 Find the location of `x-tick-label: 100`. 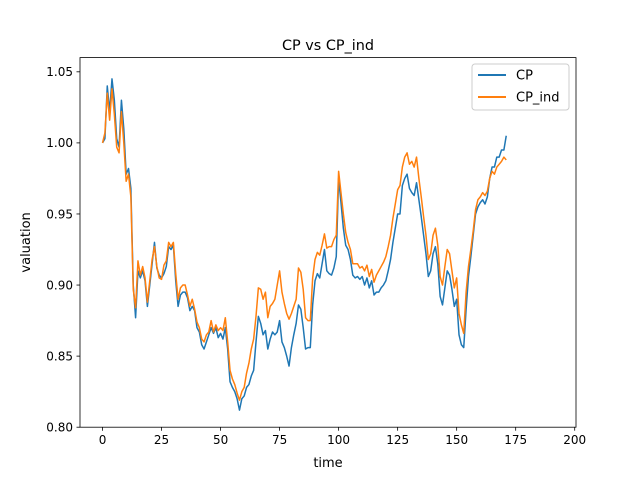

x-tick-label: 100 is located at coordinates (338, 440).